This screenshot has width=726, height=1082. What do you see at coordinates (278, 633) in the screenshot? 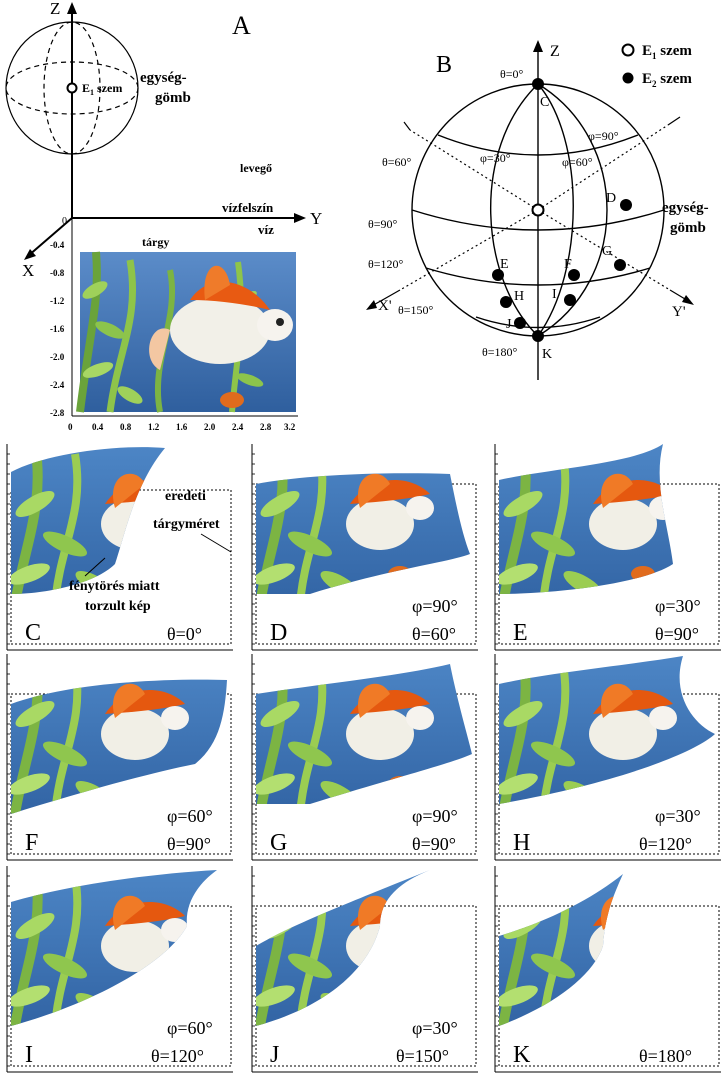
I see `view-letter: D` at bounding box center [278, 633].